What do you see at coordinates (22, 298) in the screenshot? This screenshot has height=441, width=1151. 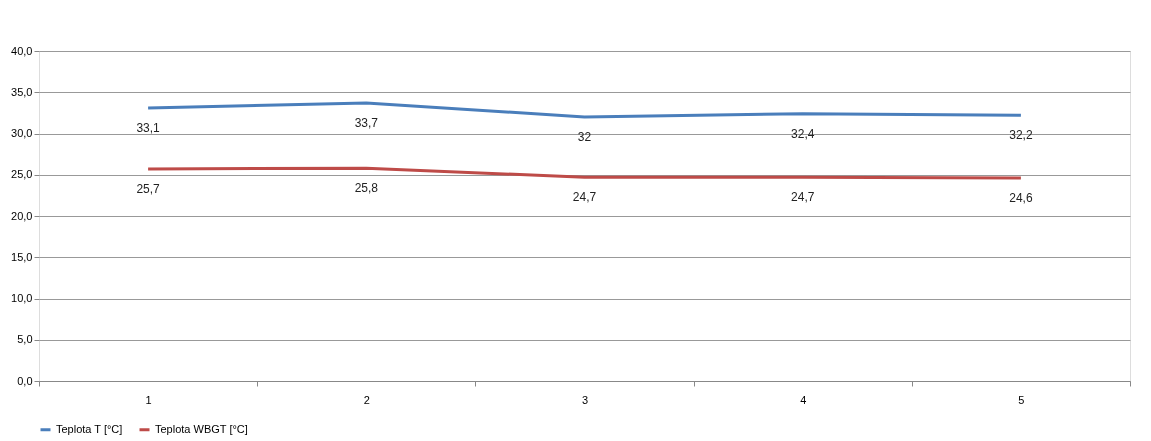 I see `y-tick-label: 10,0` at bounding box center [22, 298].